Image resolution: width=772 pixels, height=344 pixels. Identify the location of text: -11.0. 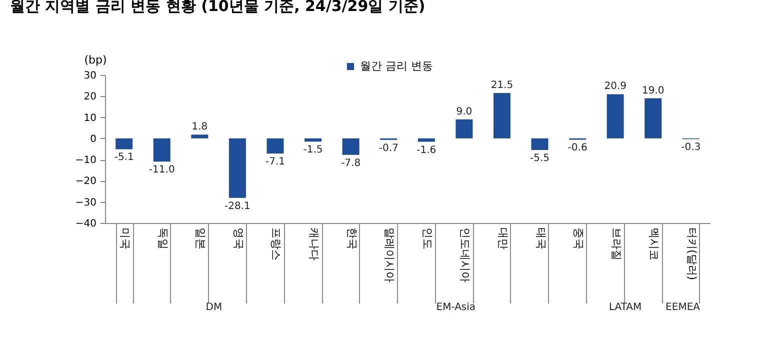
(161, 170).